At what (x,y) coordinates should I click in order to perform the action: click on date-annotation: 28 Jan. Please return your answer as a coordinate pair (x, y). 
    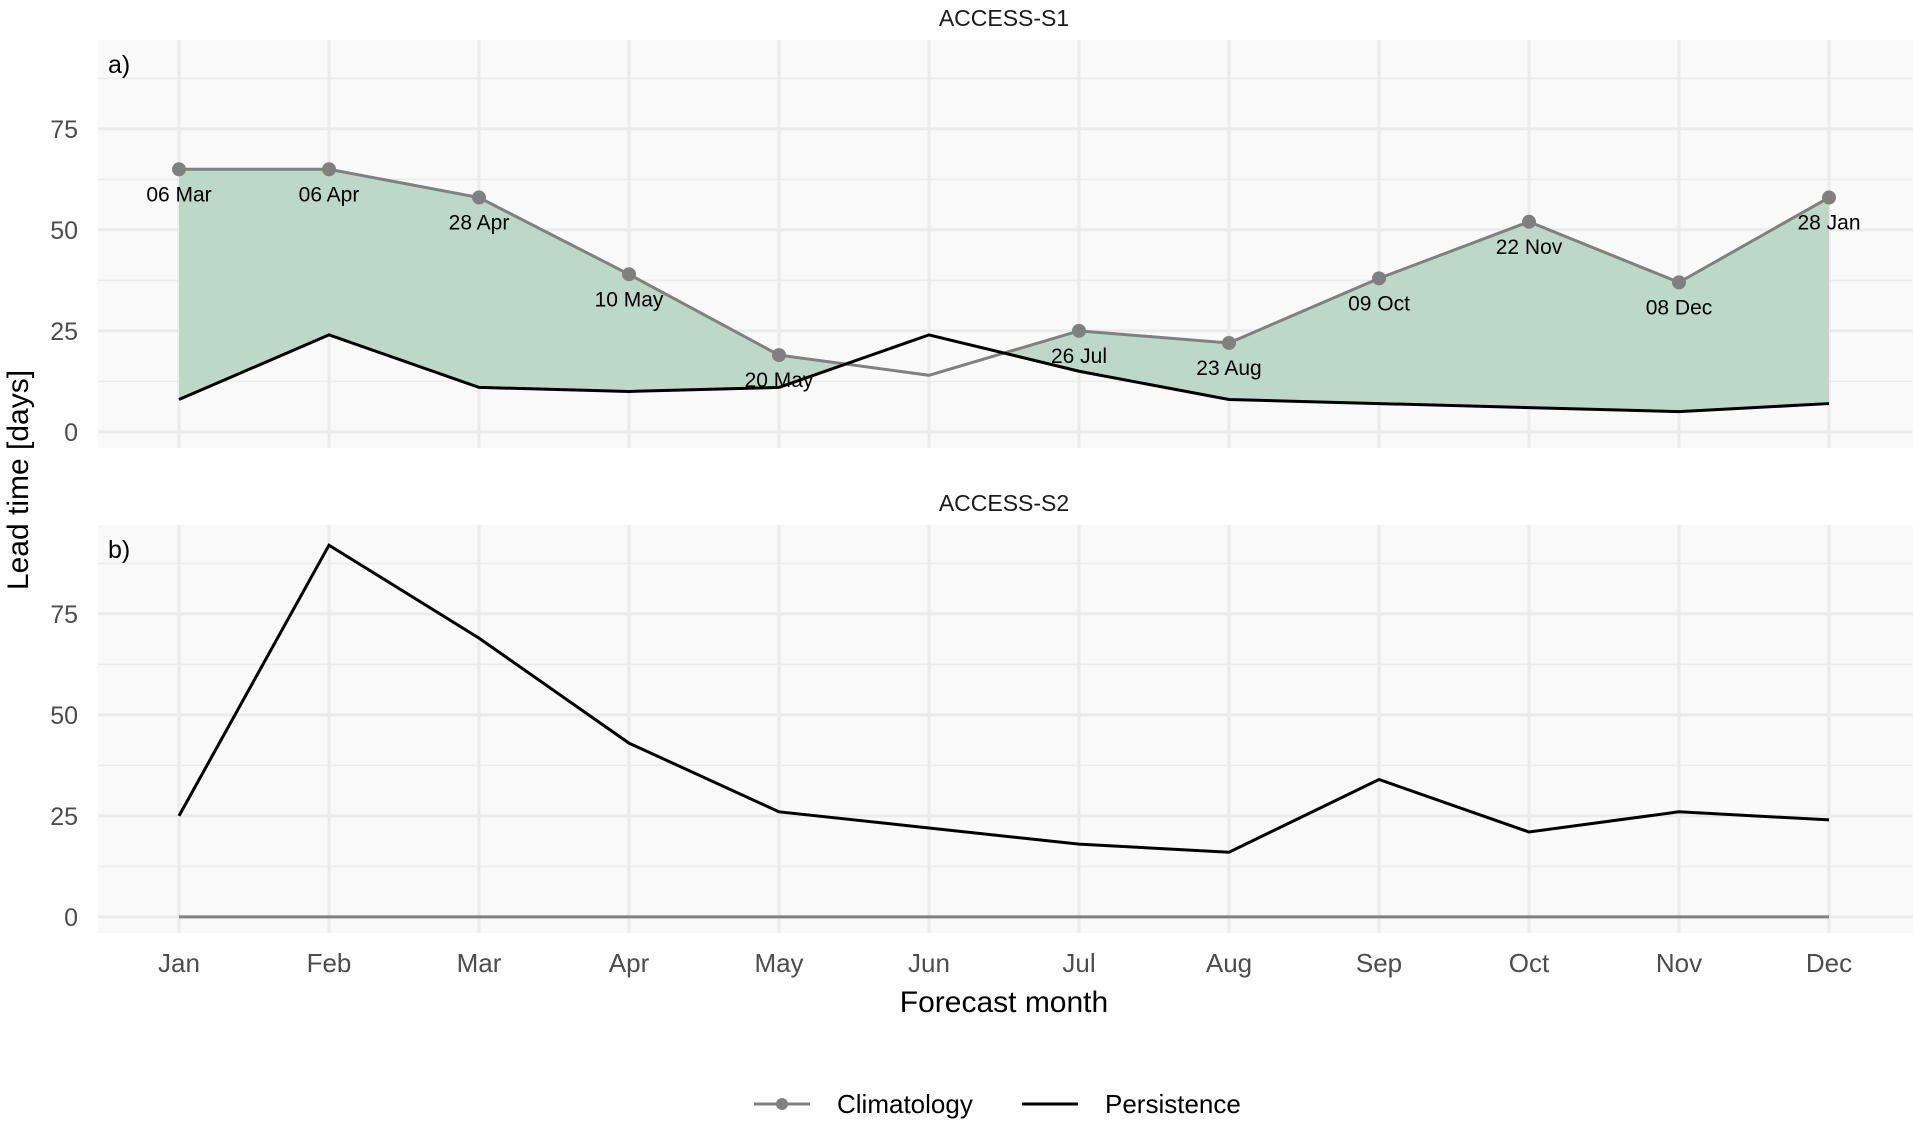
    Looking at the image, I should click on (1828, 223).